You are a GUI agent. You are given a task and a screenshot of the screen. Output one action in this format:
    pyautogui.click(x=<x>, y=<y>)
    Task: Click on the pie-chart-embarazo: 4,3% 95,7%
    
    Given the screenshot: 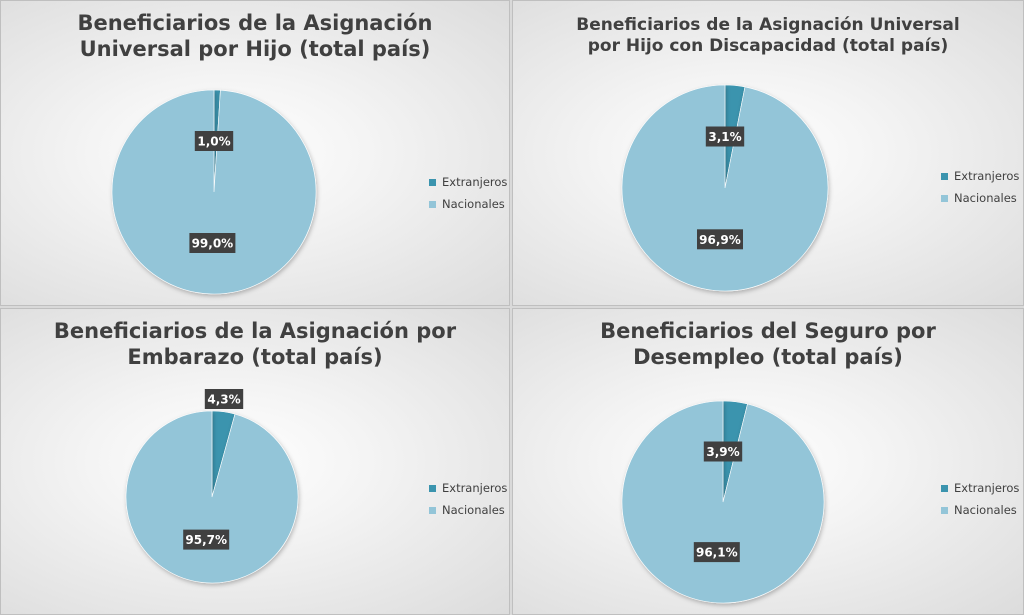 What is the action you would take?
    pyautogui.click(x=212, y=486)
    